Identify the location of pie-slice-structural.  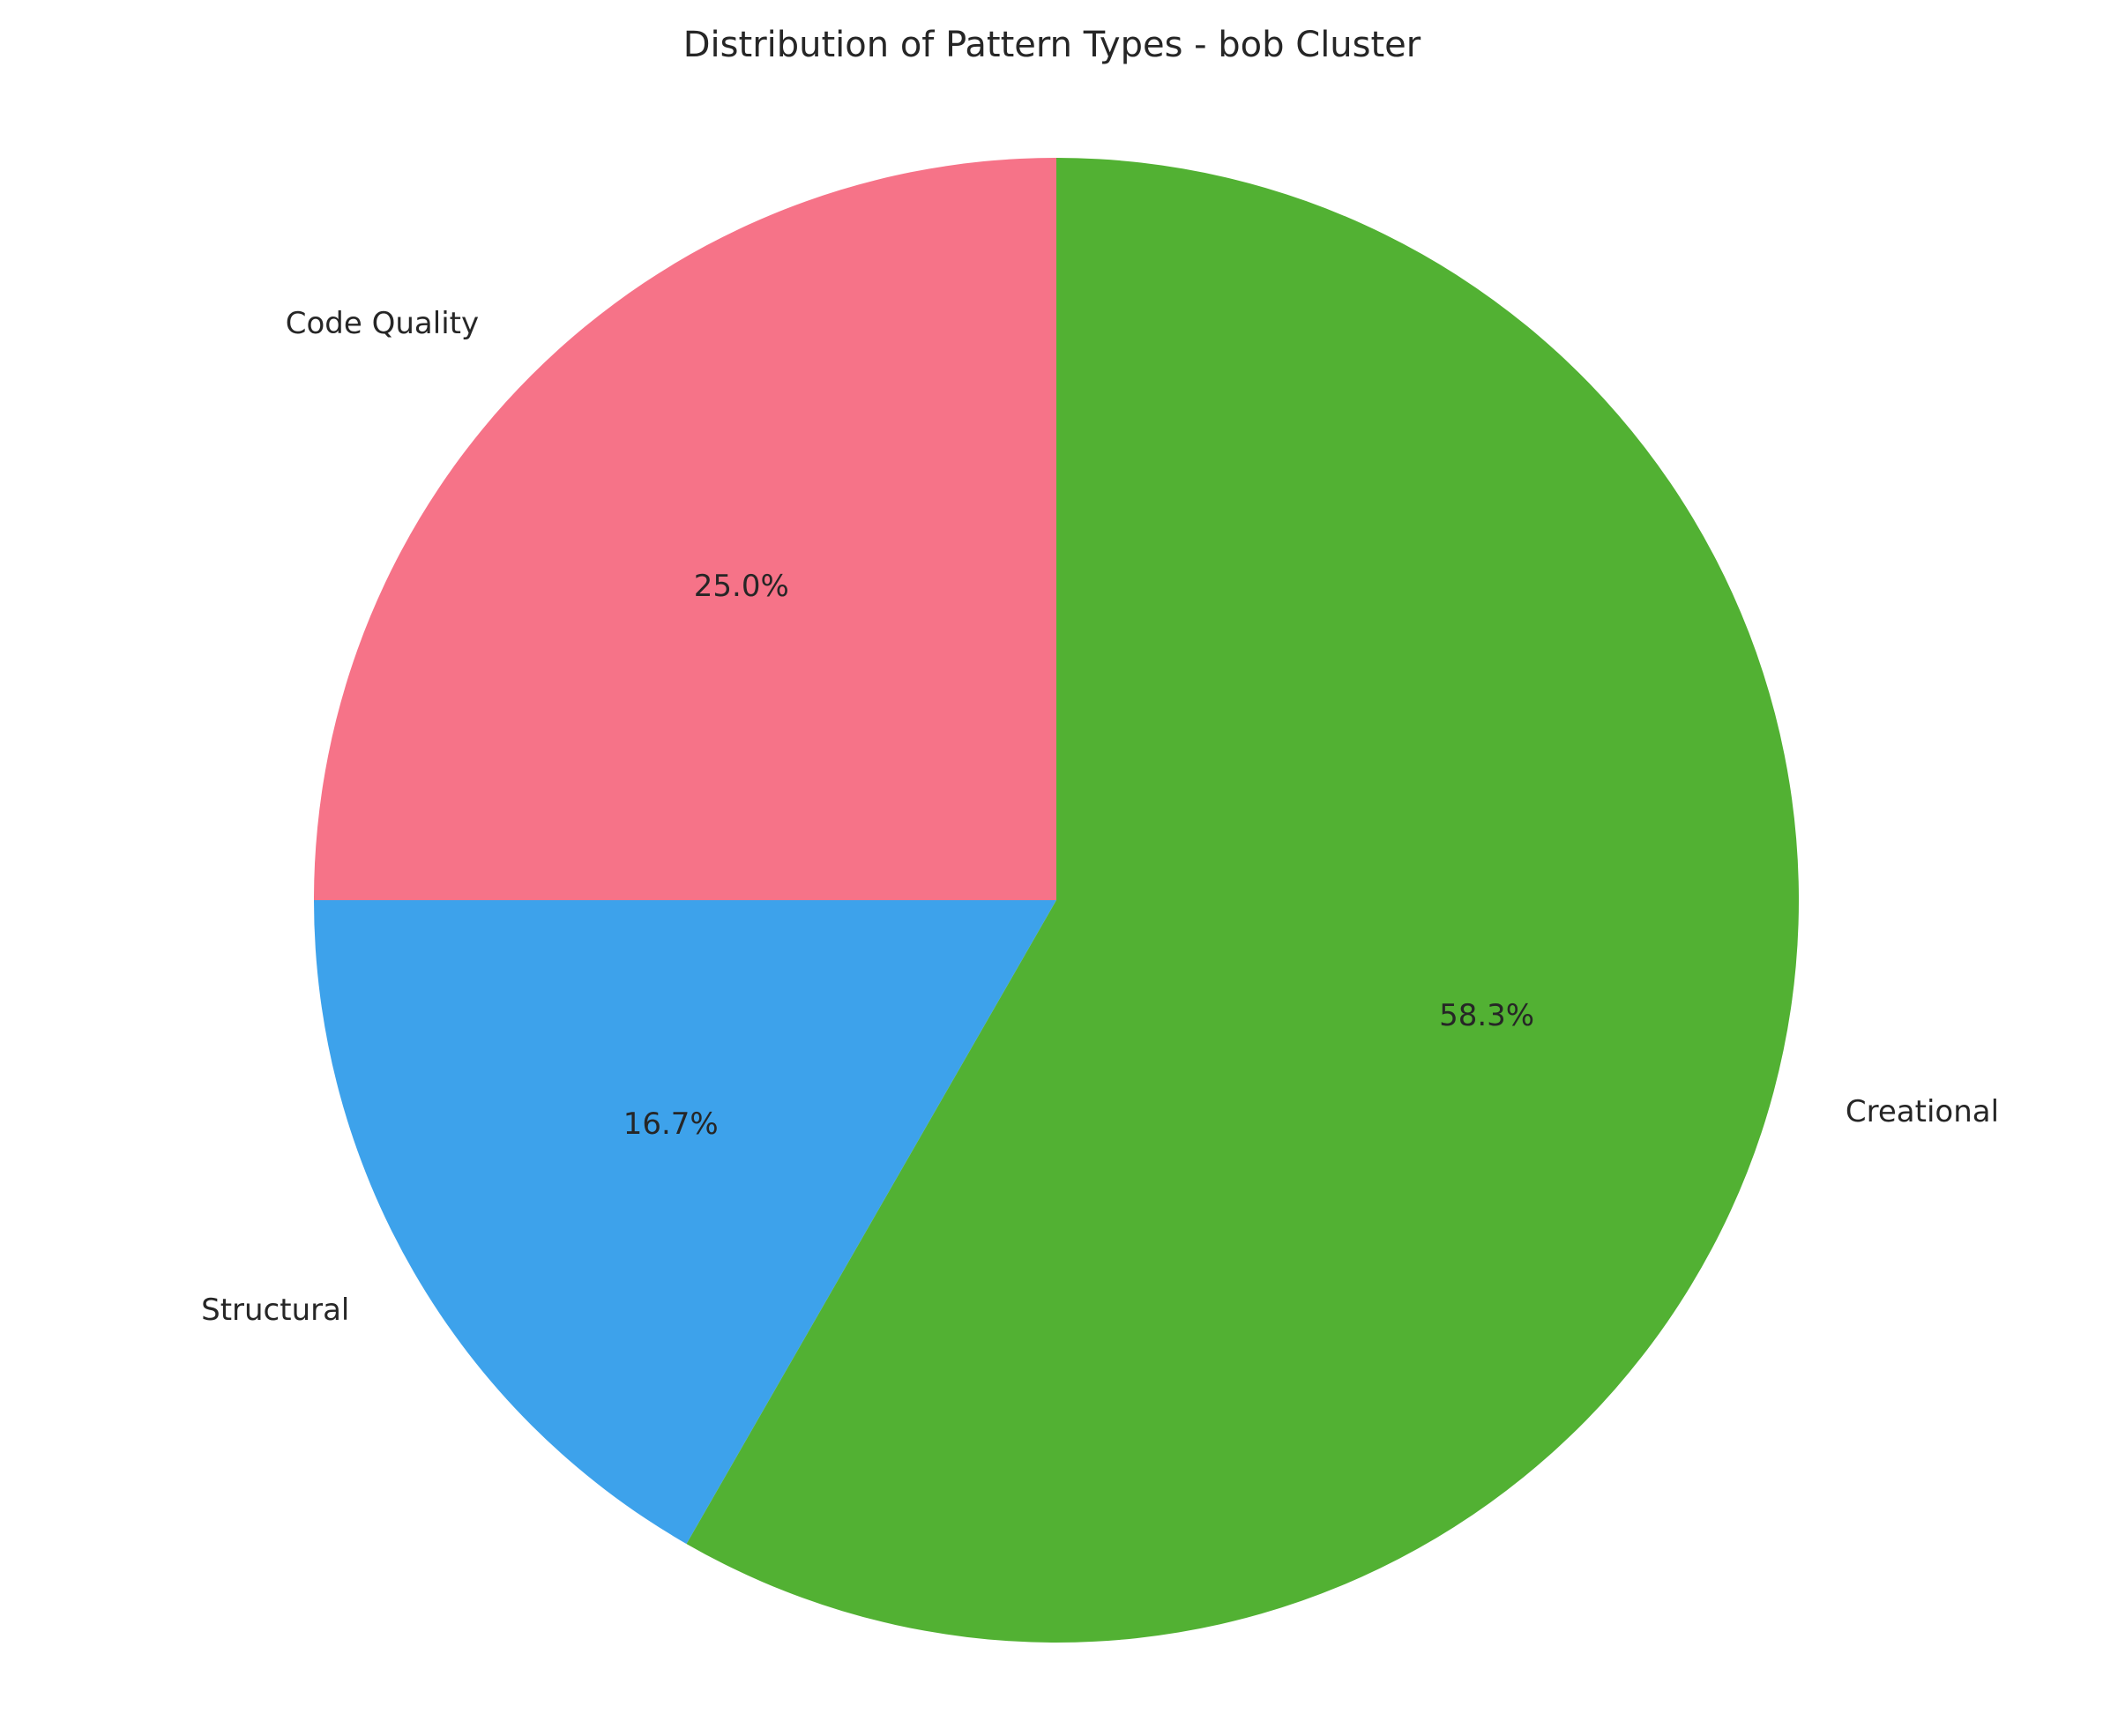
(685, 1222).